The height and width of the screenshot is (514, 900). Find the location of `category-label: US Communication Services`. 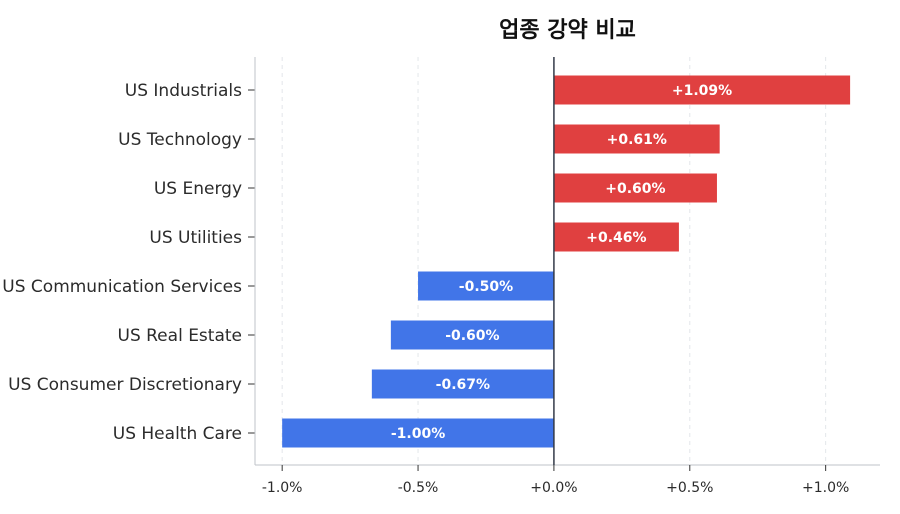

category-label: US Communication Services is located at coordinates (122, 287).